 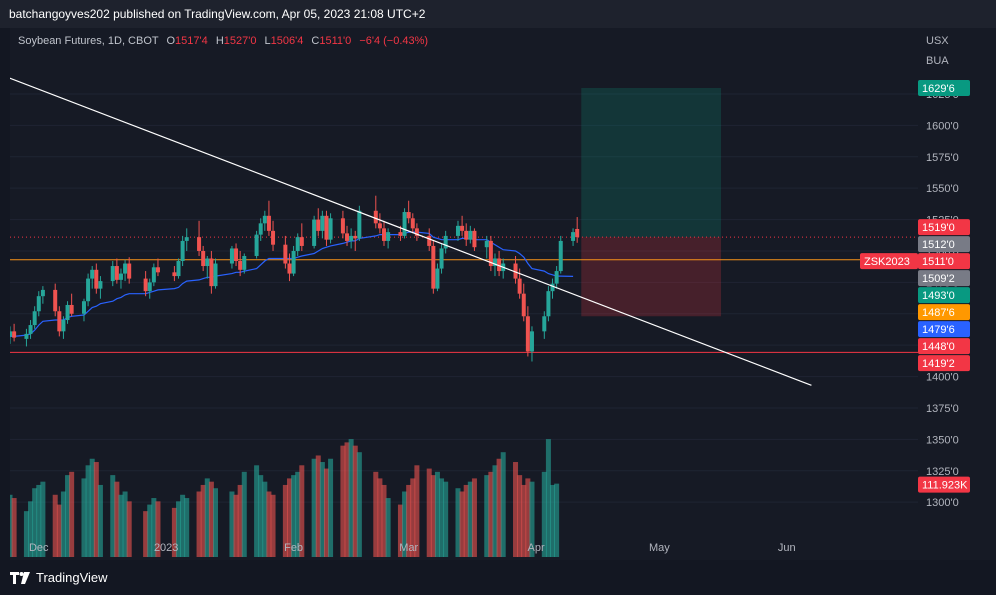 I want to click on price-tick-label: 1550'0, so click(x=942, y=189).